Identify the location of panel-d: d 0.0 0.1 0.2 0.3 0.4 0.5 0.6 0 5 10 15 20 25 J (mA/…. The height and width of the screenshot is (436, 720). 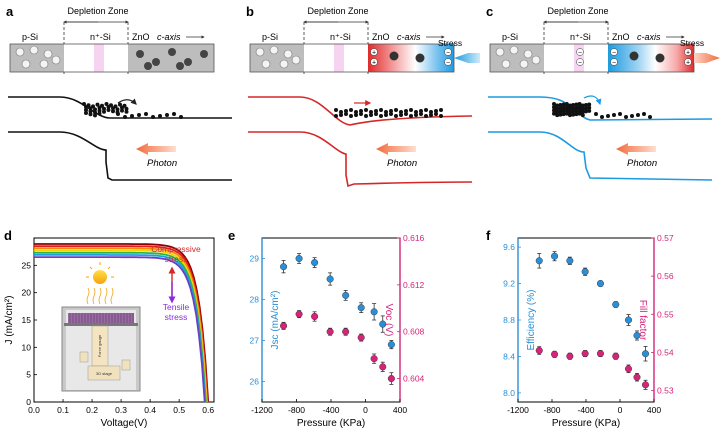
(109, 328).